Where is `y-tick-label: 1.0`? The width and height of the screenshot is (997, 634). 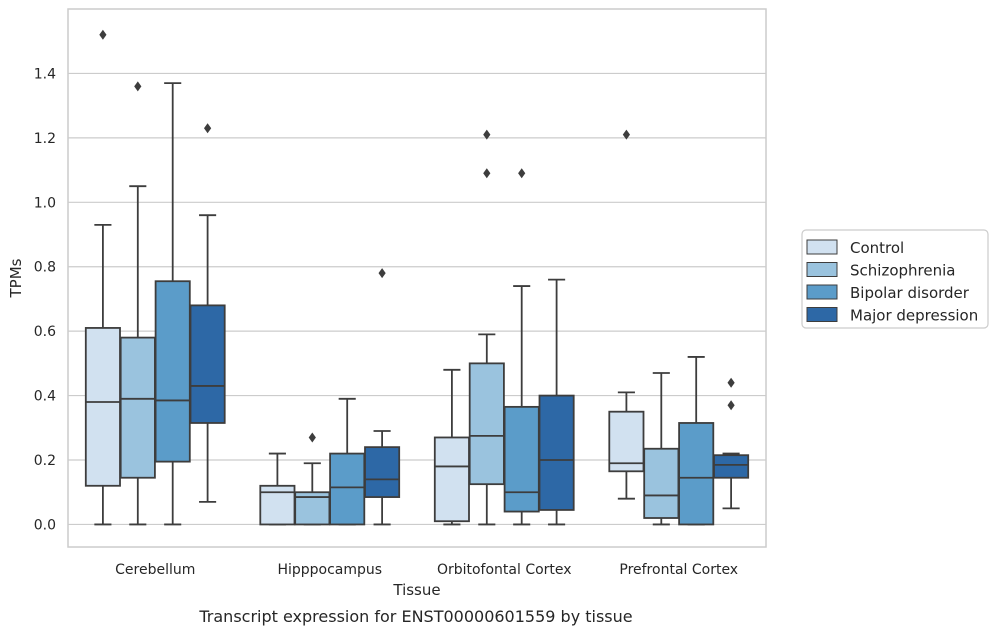 y-tick-label: 1.0 is located at coordinates (45, 203).